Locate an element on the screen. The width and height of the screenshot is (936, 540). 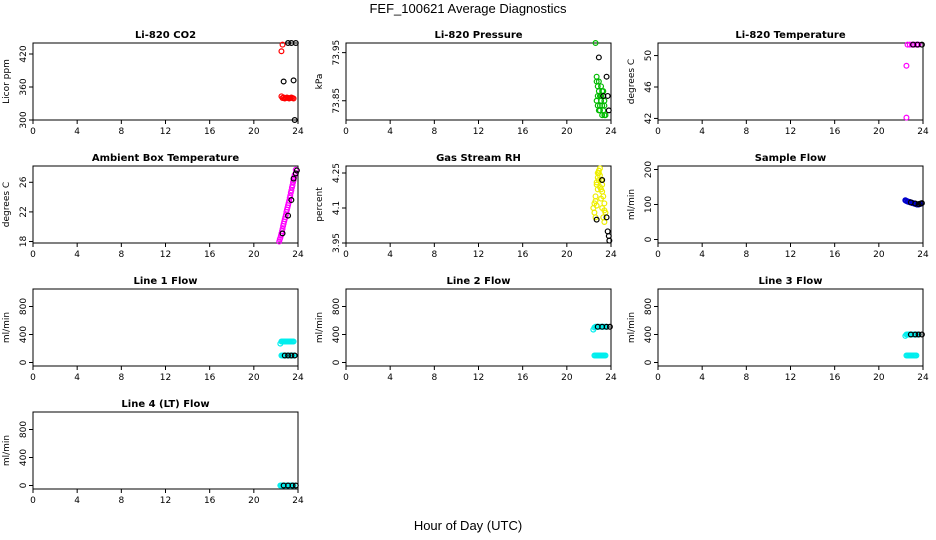
panel-title: Gas Stream RH is located at coordinates (478, 158).